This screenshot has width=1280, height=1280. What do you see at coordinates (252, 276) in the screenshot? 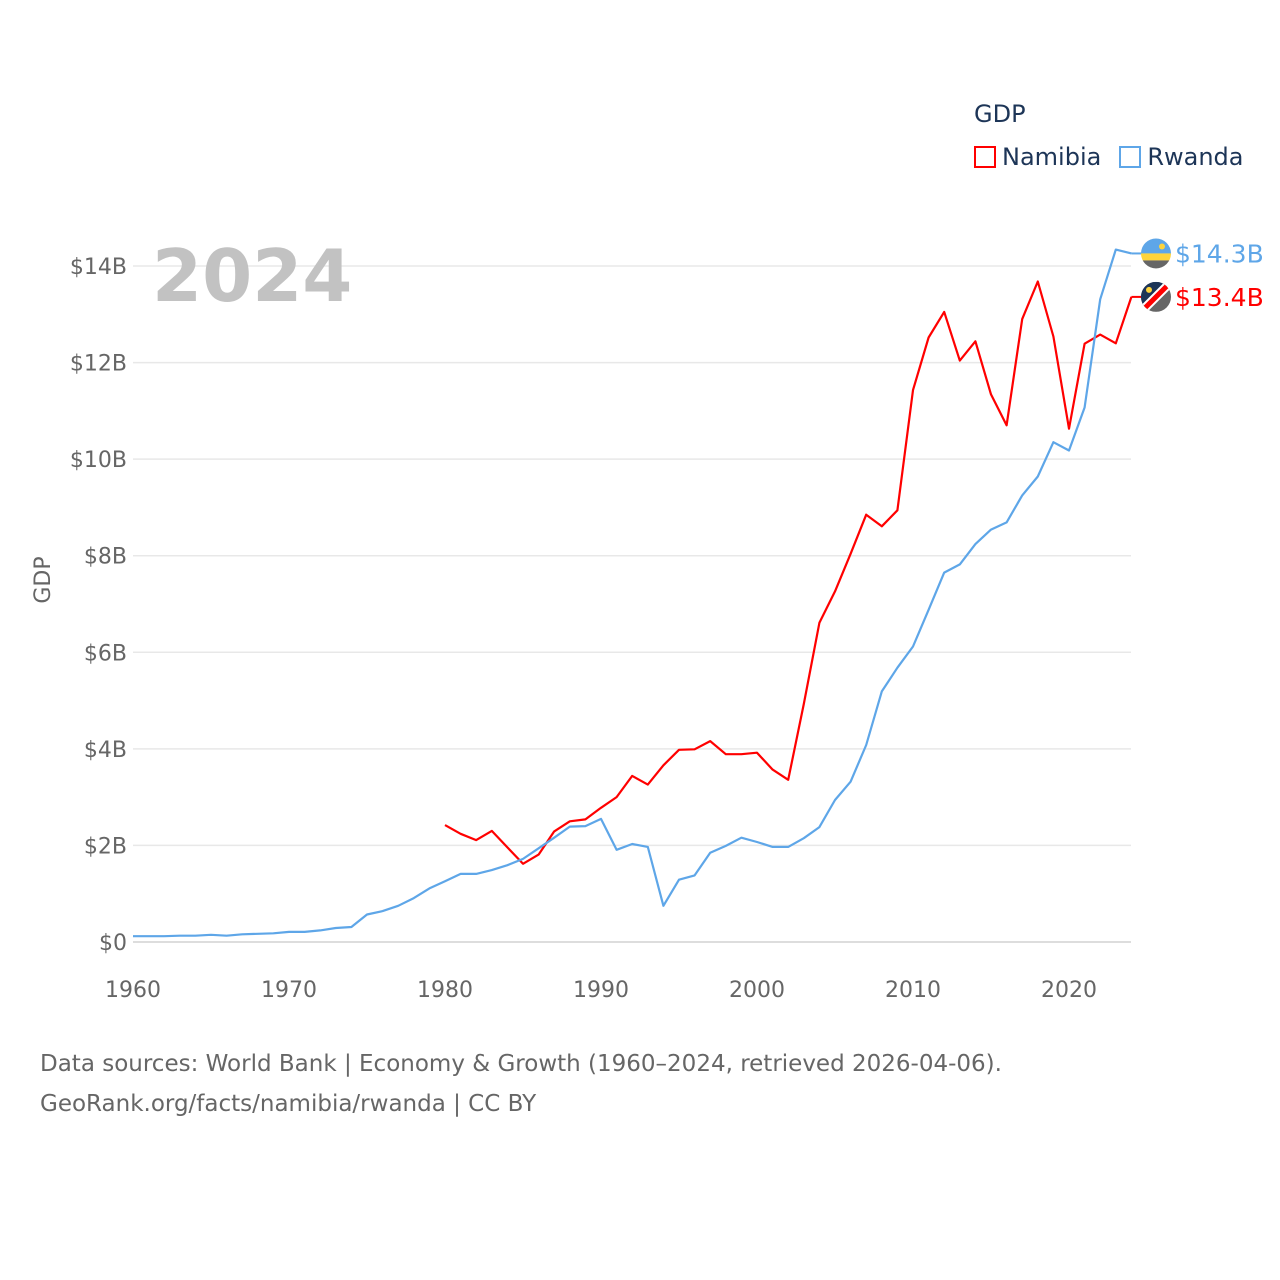
I see `year-watermark: 2024` at bounding box center [252, 276].